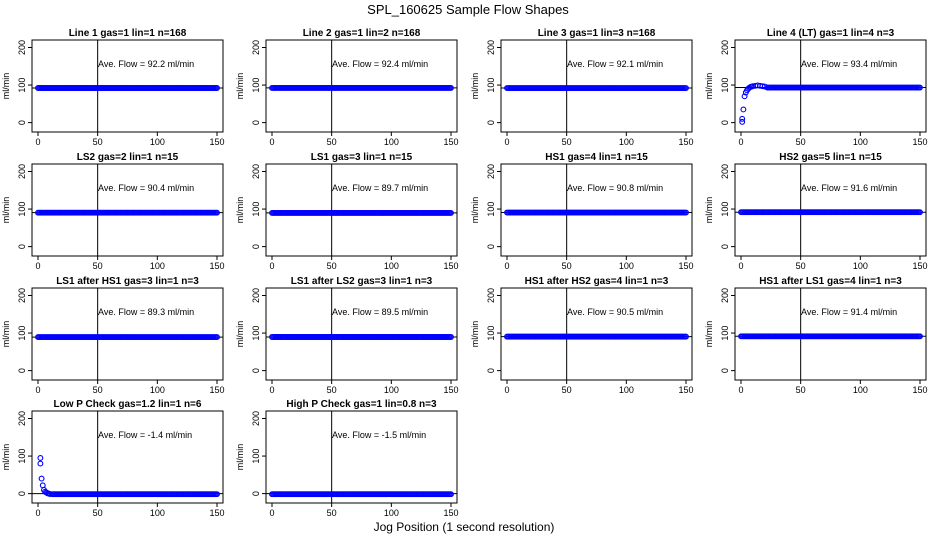  I want to click on panel-title: LS1 after LS2 gas=3 lin=1 n=3, so click(362, 281).